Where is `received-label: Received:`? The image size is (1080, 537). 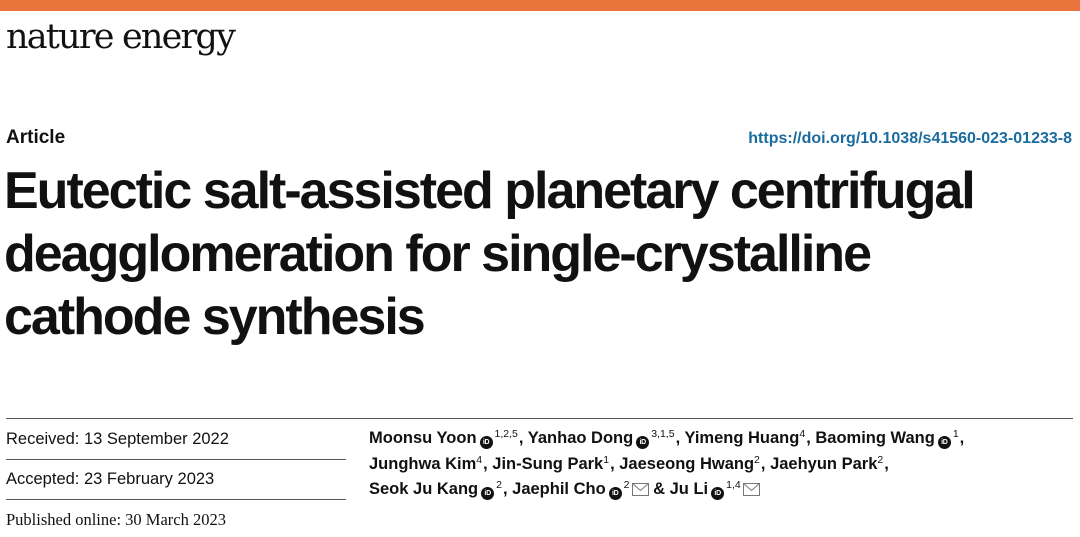 received-label: Received: is located at coordinates (45, 439).